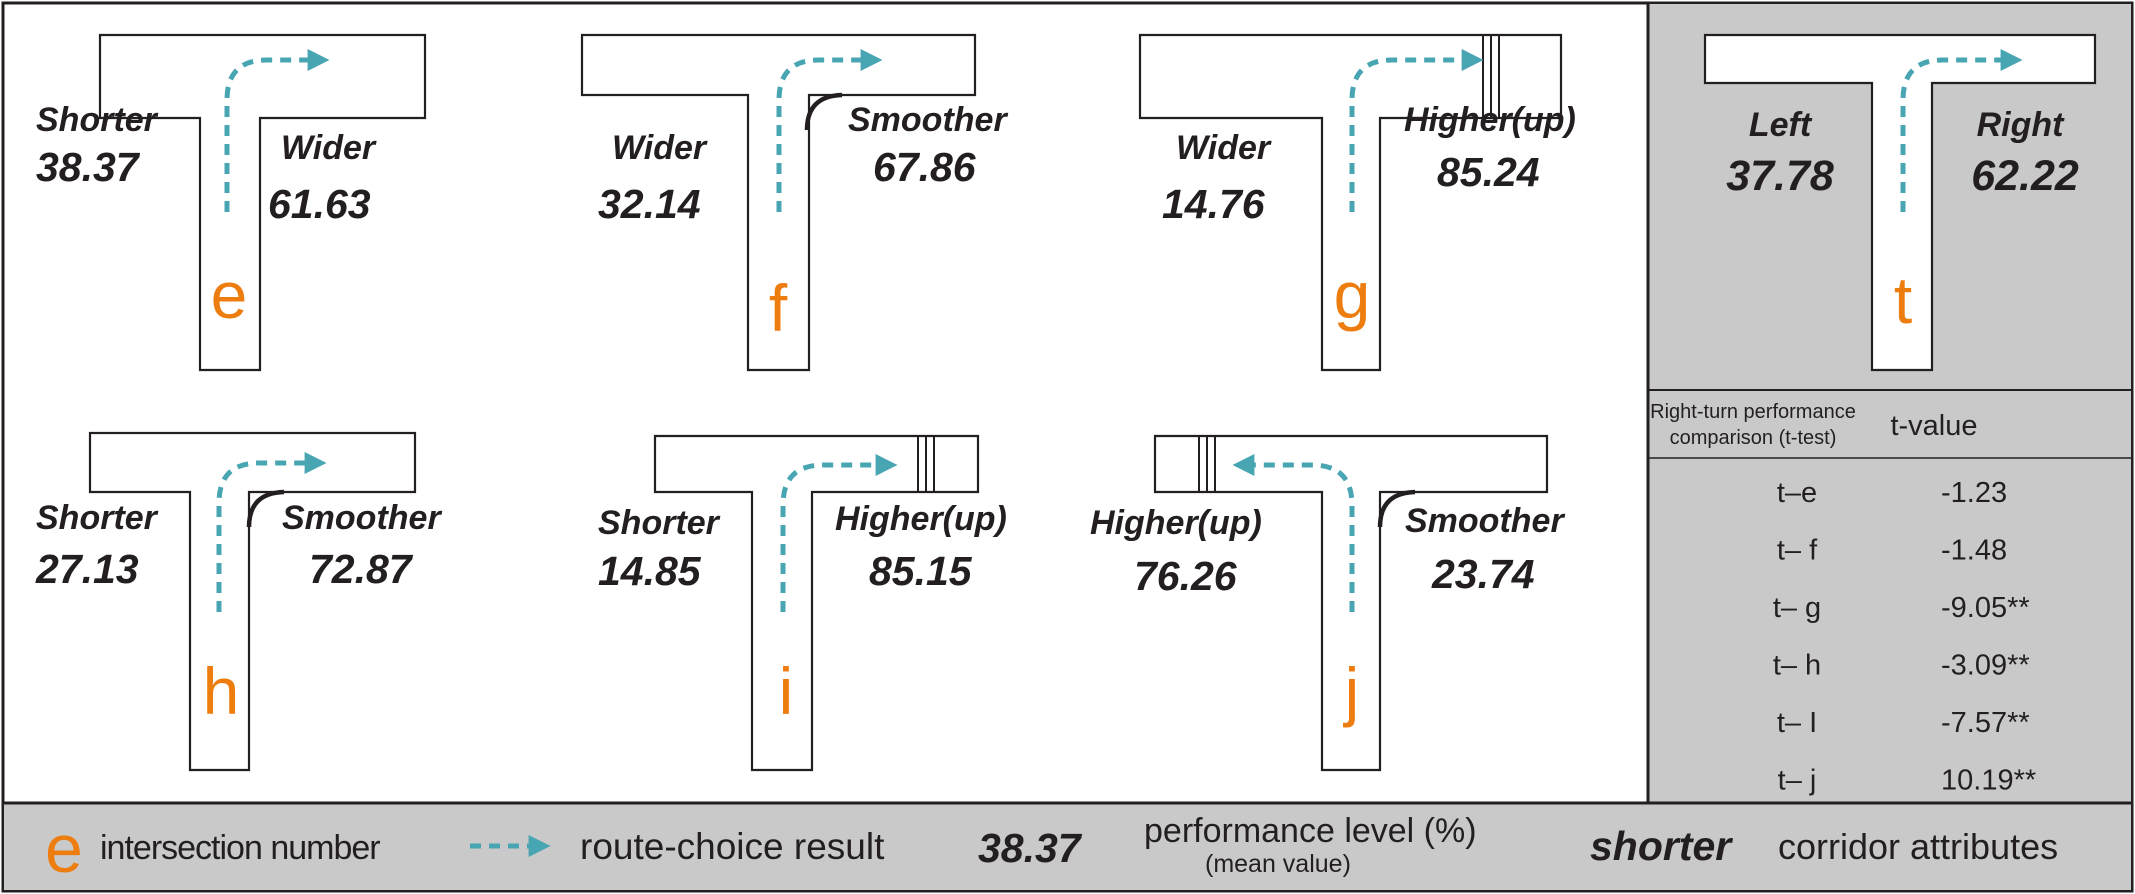 Image resolution: width=2135 pixels, height=894 pixels. I want to click on intersection-diagram-e: e Shorter 38.37 Wider 61.63, so click(231, 202).